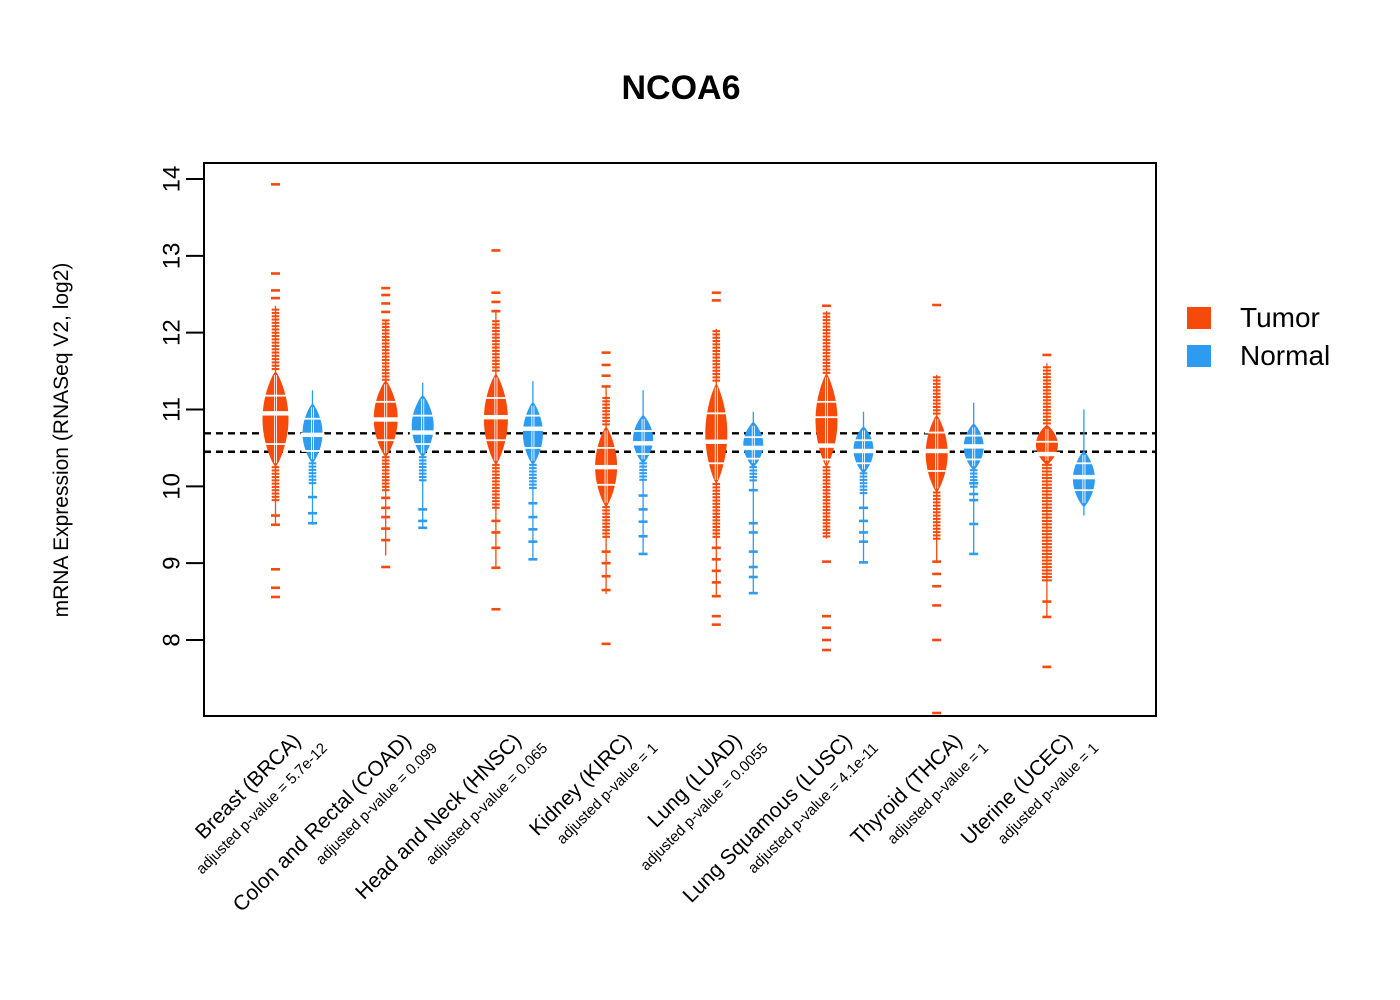 The width and height of the screenshot is (1400, 1000). What do you see at coordinates (1285, 355) in the screenshot?
I see `legend-label-normal: Normal` at bounding box center [1285, 355].